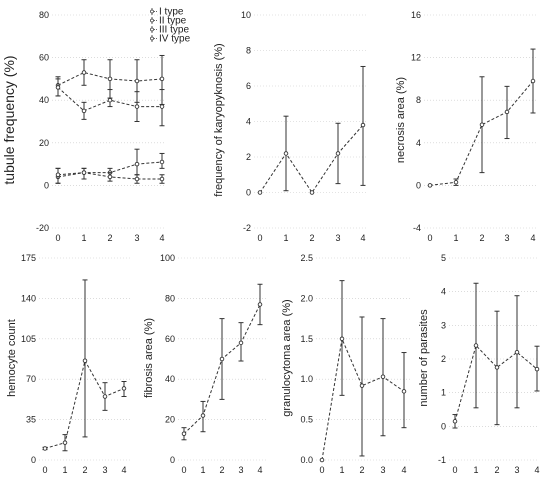  I want to click on y-axis-label: hemocyte count, so click(12, 358).